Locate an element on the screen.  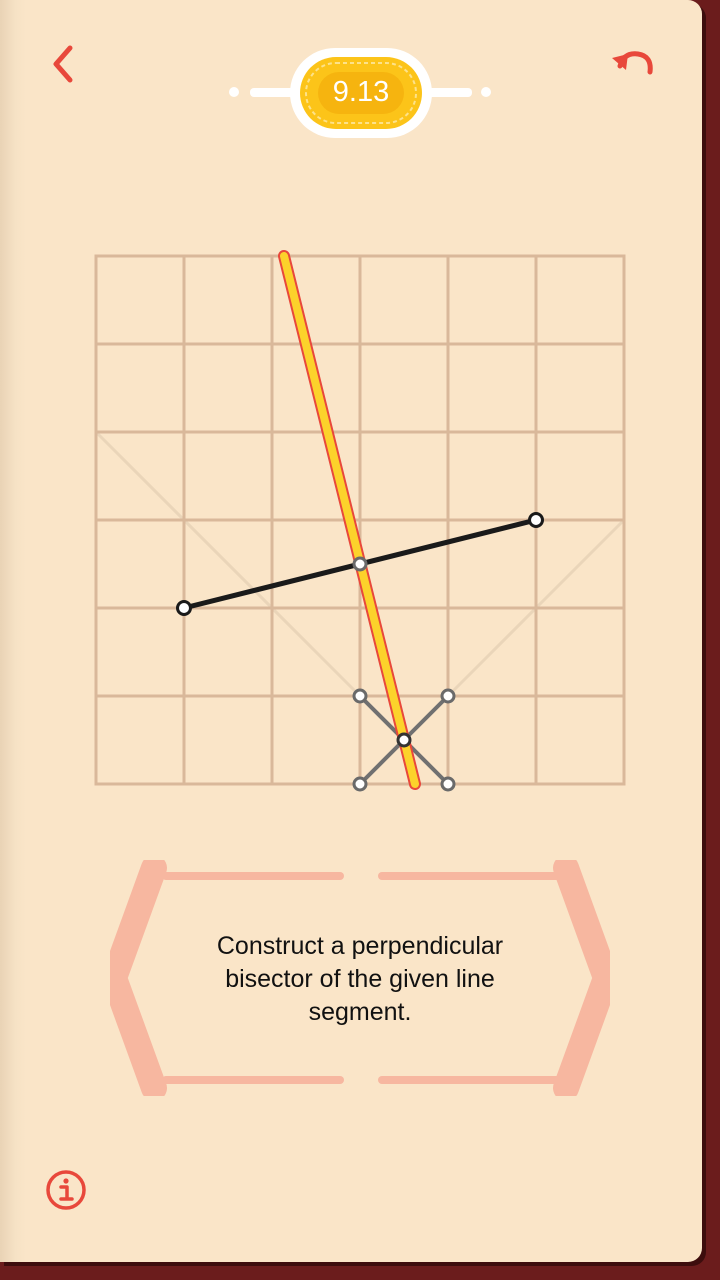
intersection-point is located at coordinates (360, 564).